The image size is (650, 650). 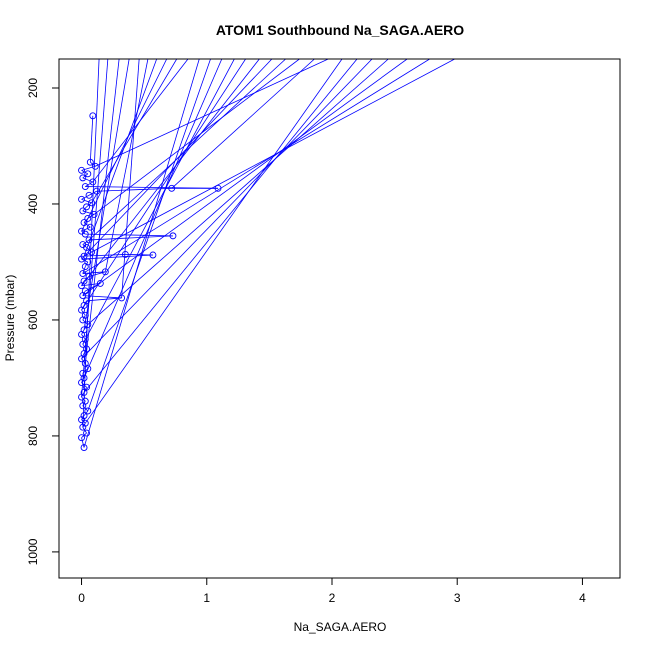 What do you see at coordinates (33, 436) in the screenshot?
I see `y-tick-label: 800` at bounding box center [33, 436].